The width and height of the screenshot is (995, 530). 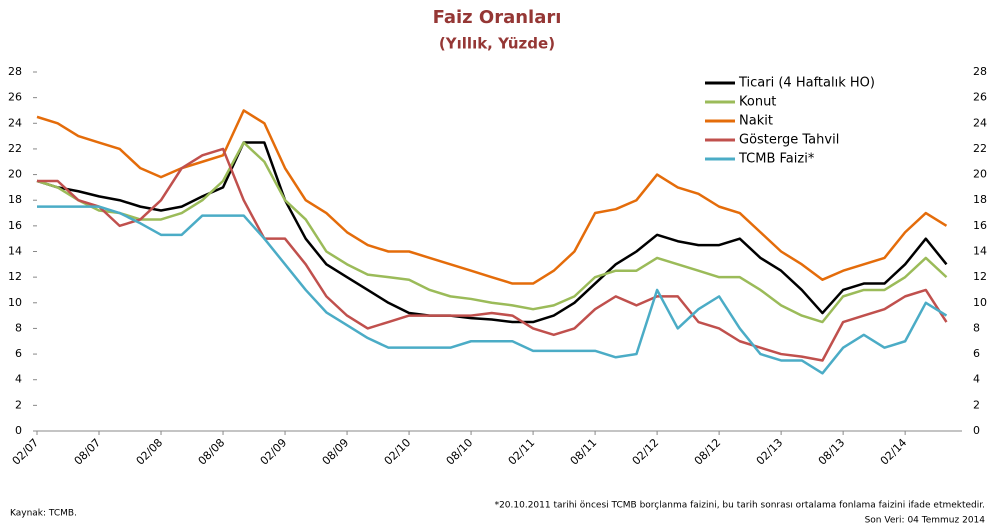 I want to click on chart-subtitle: (Yıllık, Yüzde), so click(x=497, y=44).